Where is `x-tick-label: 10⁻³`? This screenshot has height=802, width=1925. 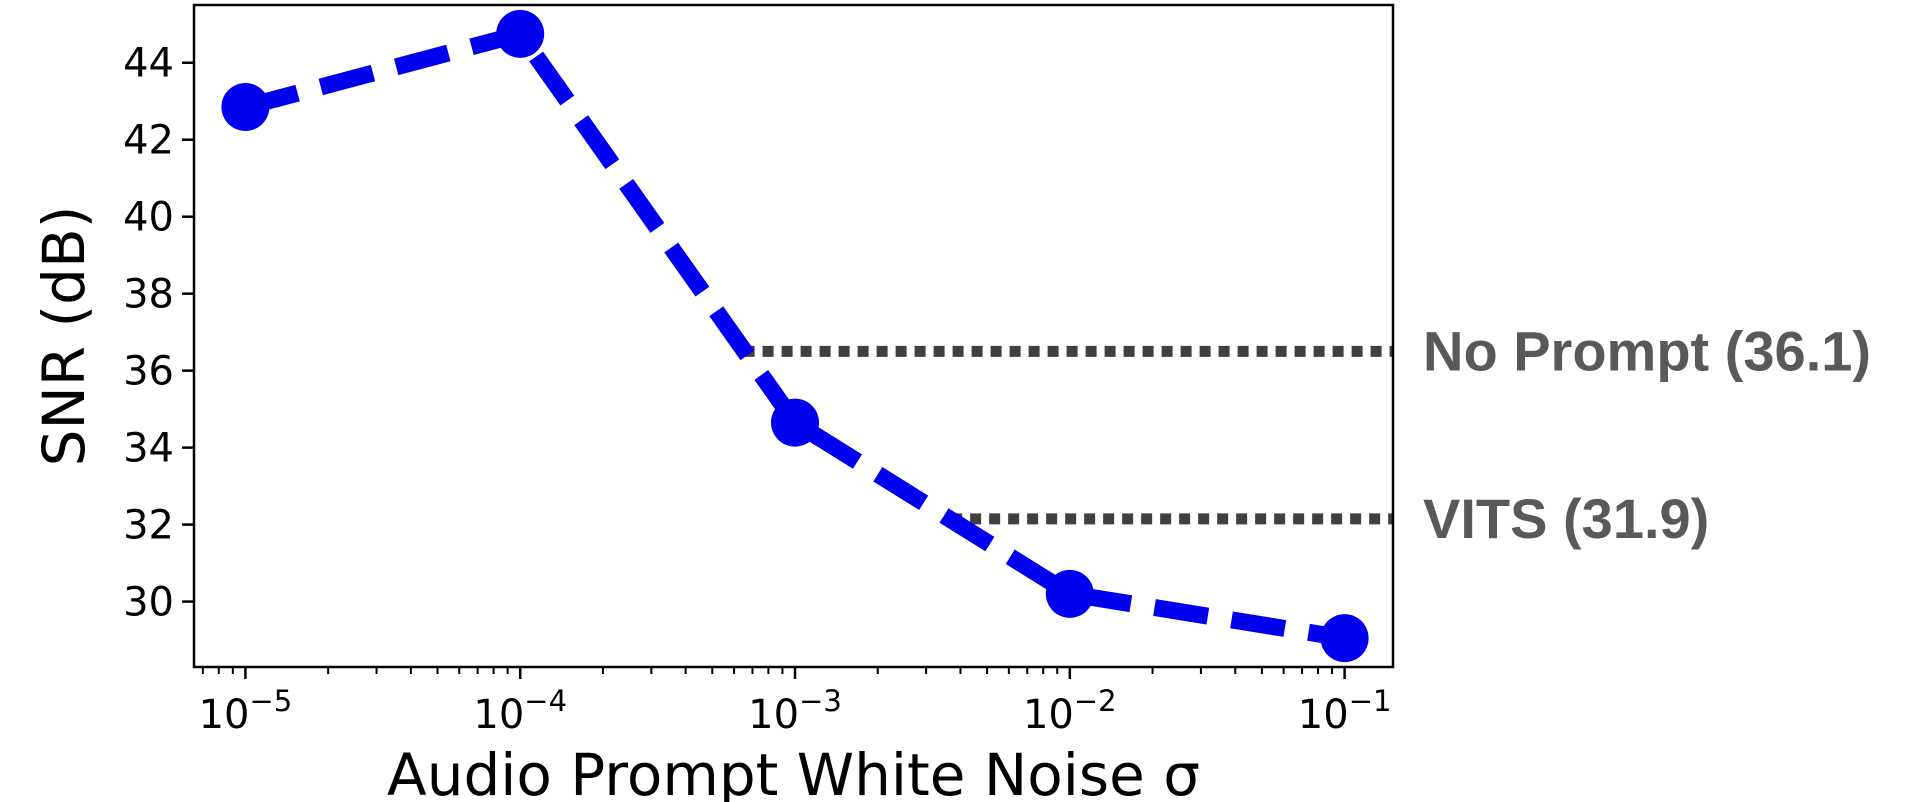
x-tick-label: 10⁻³ is located at coordinates (795, 711).